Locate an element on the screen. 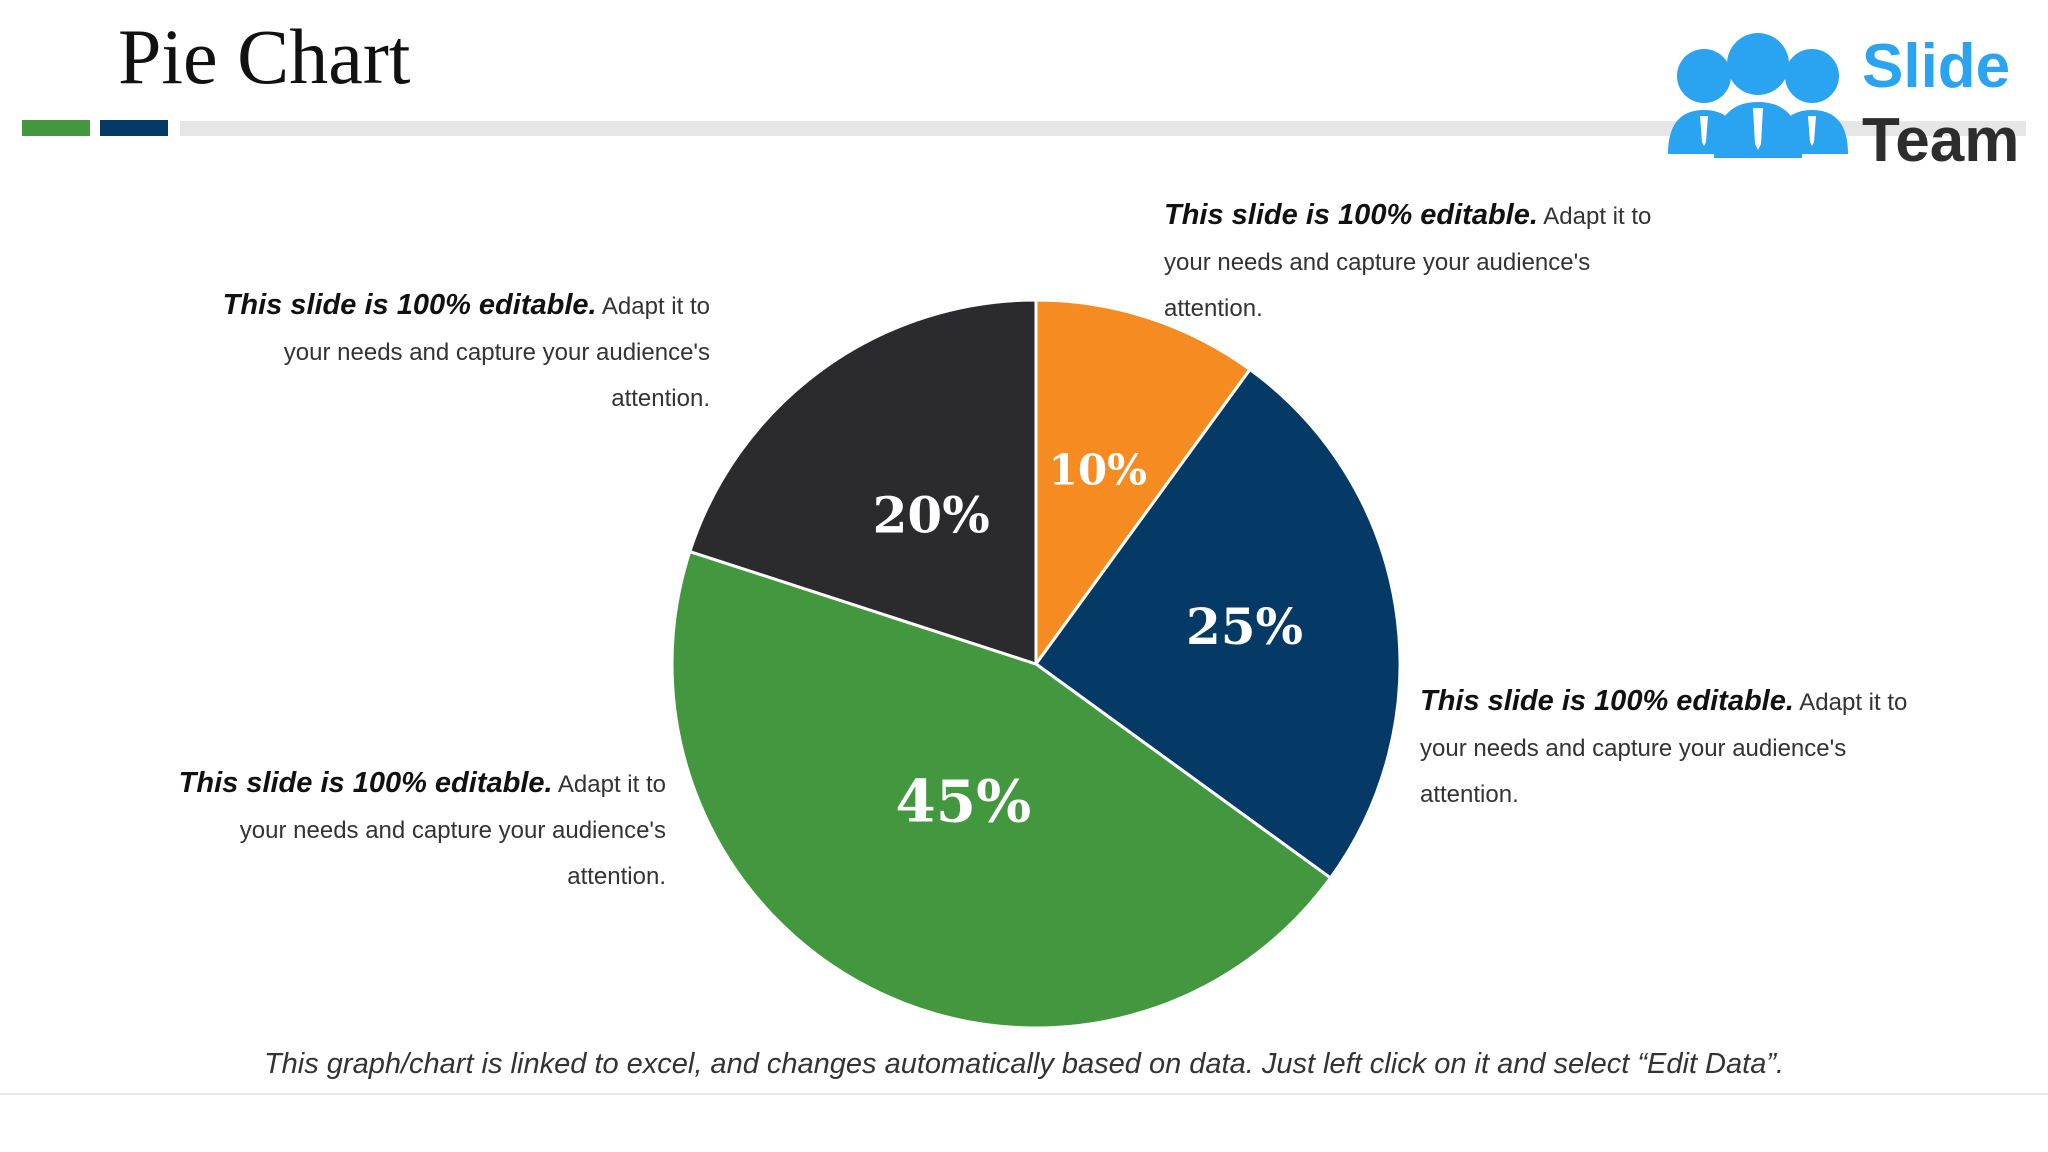 The image size is (2048, 1152). page-title: Pie Chart is located at coordinates (264, 56).